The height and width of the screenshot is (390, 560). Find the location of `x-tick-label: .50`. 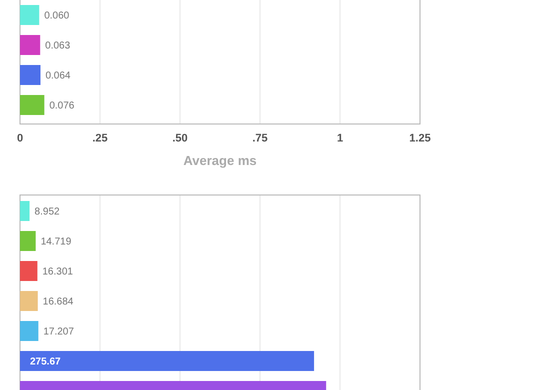

x-tick-label: .50 is located at coordinates (180, 138).